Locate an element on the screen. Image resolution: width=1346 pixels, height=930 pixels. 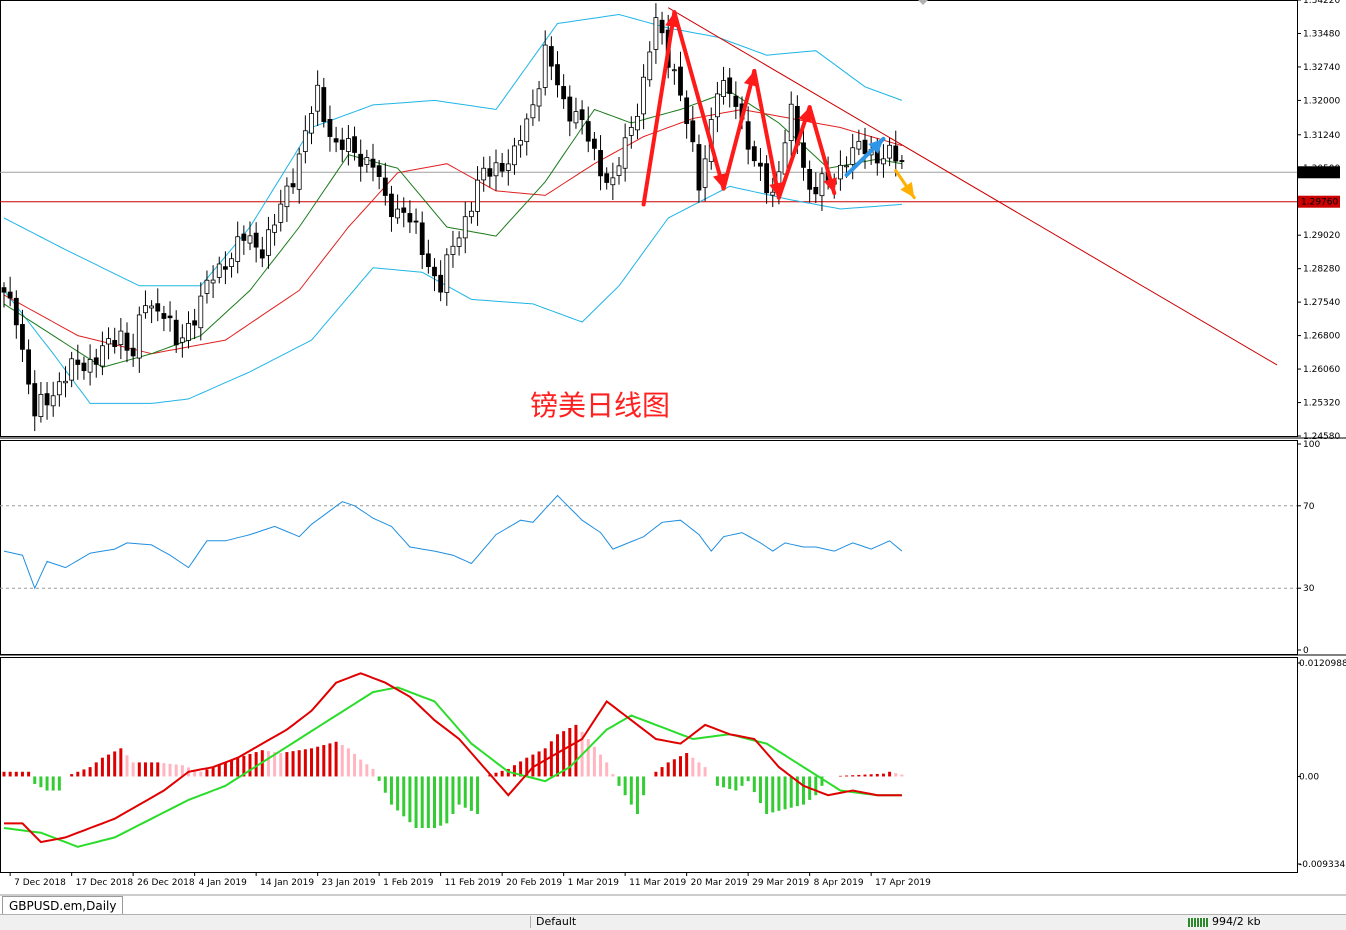
current-price-label: 1.30411 is located at coordinates (1319, 173).